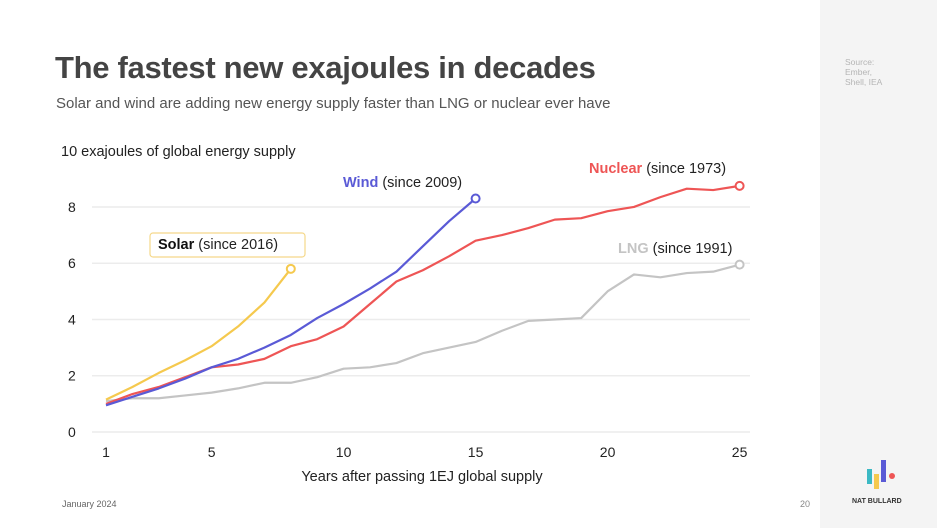 This screenshot has height=528, width=937. Describe the element at coordinates (657, 169) in the screenshot. I see `series-label-nuclear: Nuclear (since 1973)` at that location.